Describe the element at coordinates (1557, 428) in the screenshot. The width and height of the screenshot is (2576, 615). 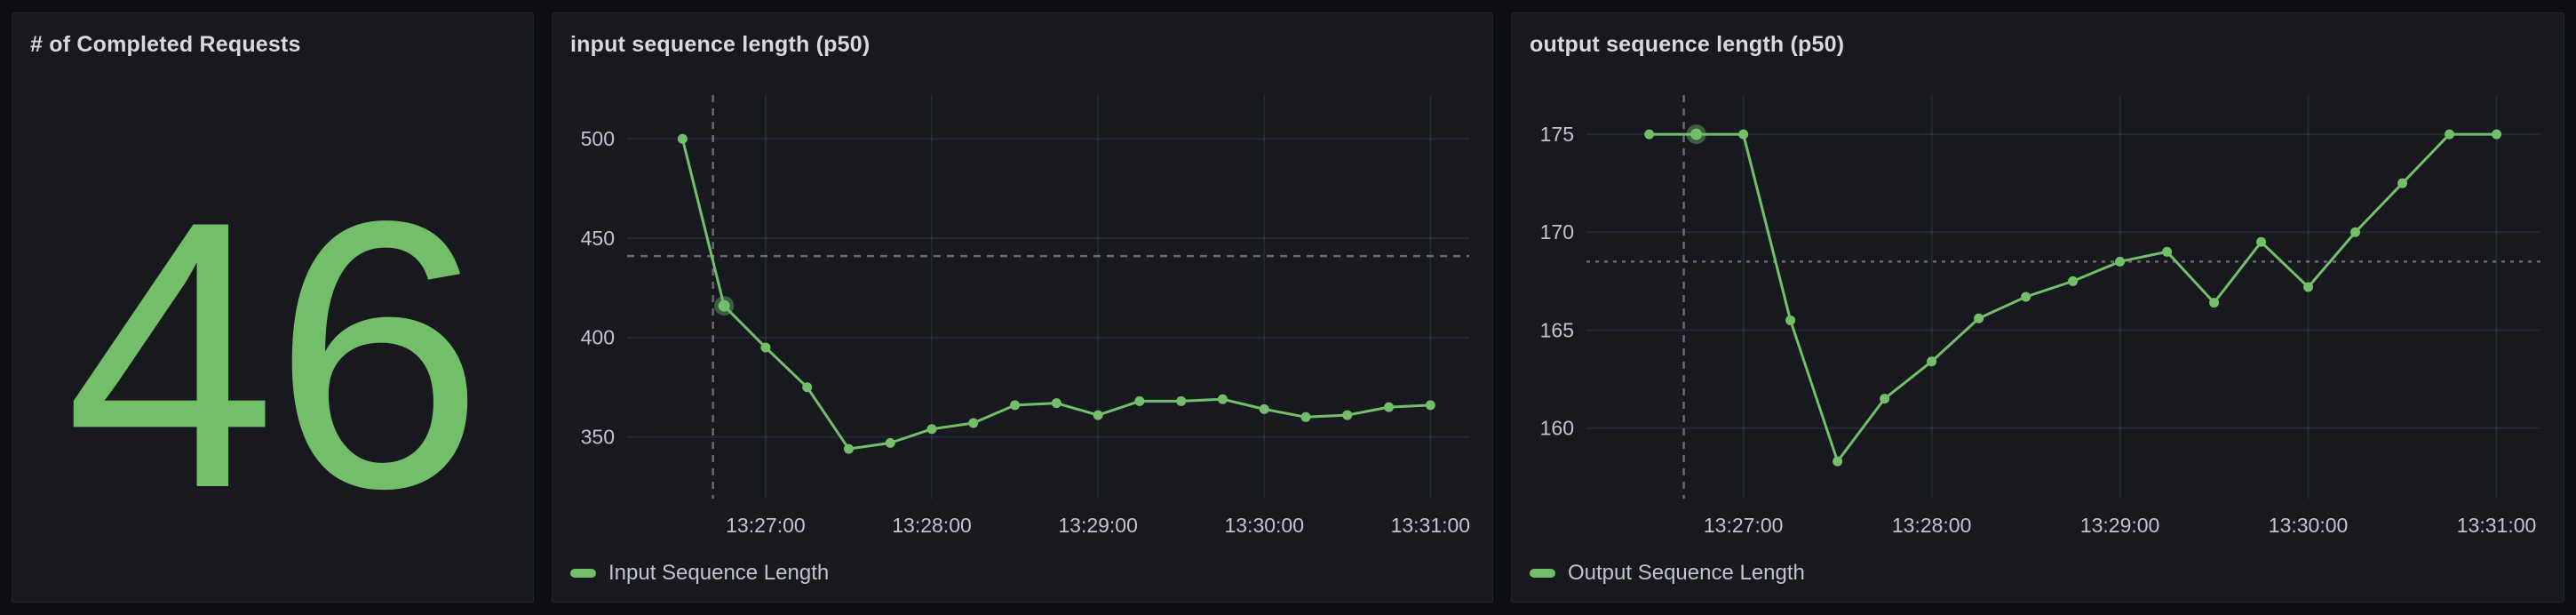
I see `y-tick-label: 160` at that location.